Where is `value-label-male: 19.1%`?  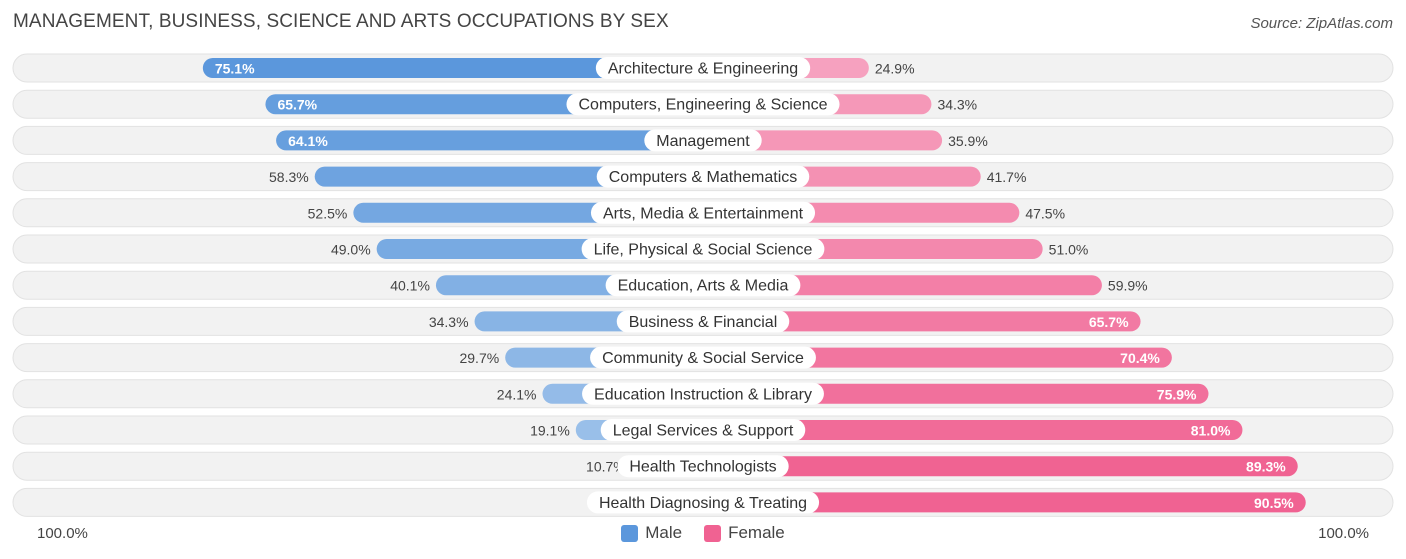 value-label-male: 19.1% is located at coordinates (550, 431).